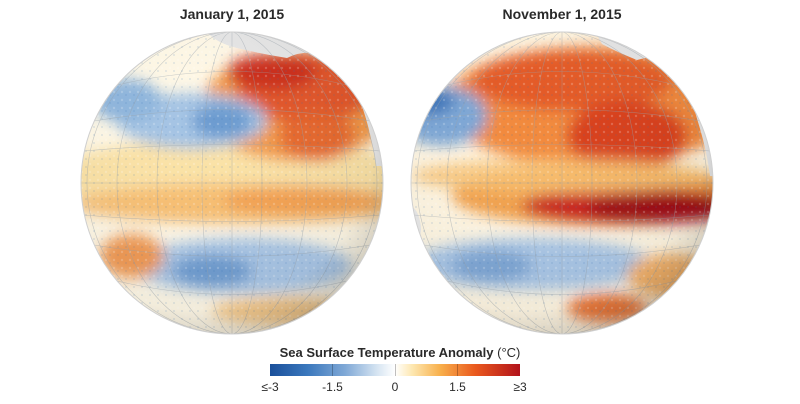 This screenshot has height=404, width=800. I want to click on legend-title-unit: (°C), so click(507, 352).